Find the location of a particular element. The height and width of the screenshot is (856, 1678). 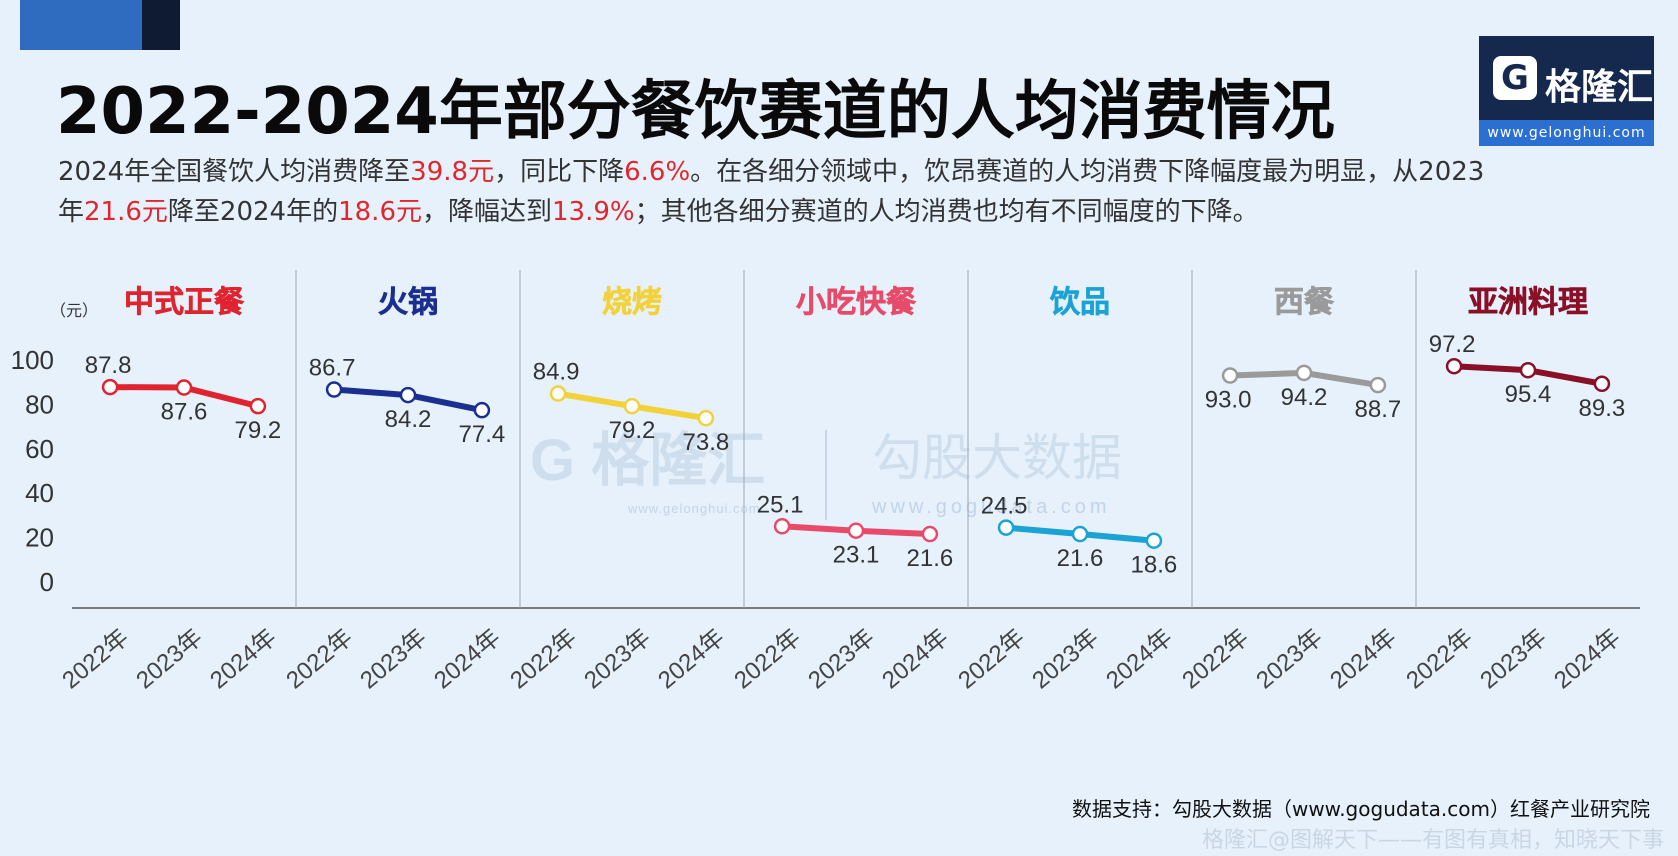

data-label: 18.6 is located at coordinates (1154, 565).